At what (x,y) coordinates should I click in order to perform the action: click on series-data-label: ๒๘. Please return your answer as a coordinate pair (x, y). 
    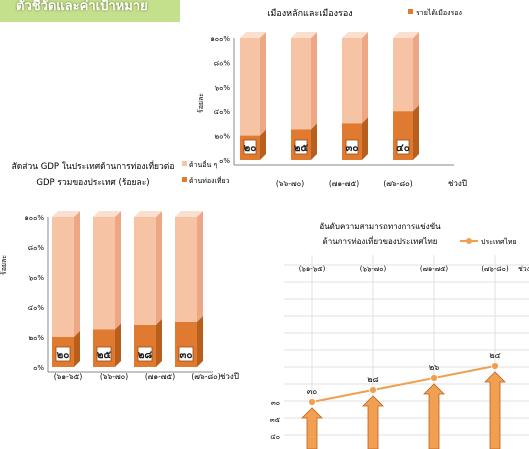
    Looking at the image, I should click on (372, 379).